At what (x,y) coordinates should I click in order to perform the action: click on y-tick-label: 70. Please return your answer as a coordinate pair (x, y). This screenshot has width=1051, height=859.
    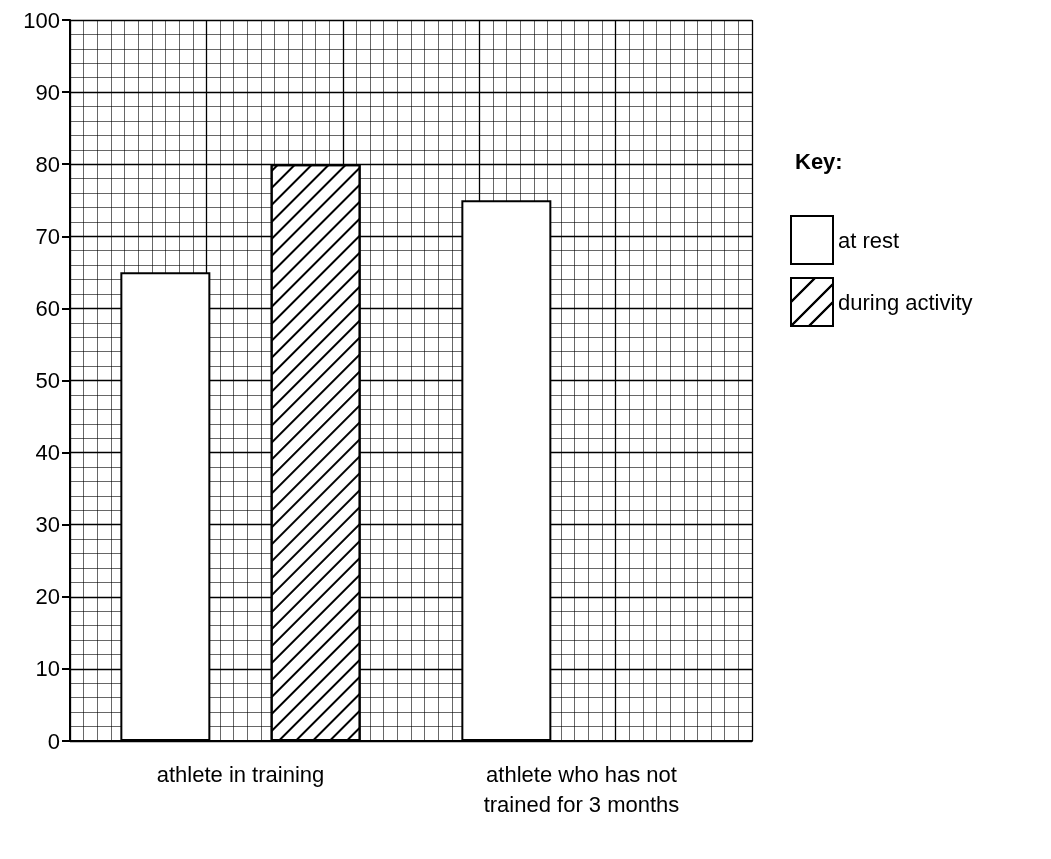
    Looking at the image, I should click on (47, 236).